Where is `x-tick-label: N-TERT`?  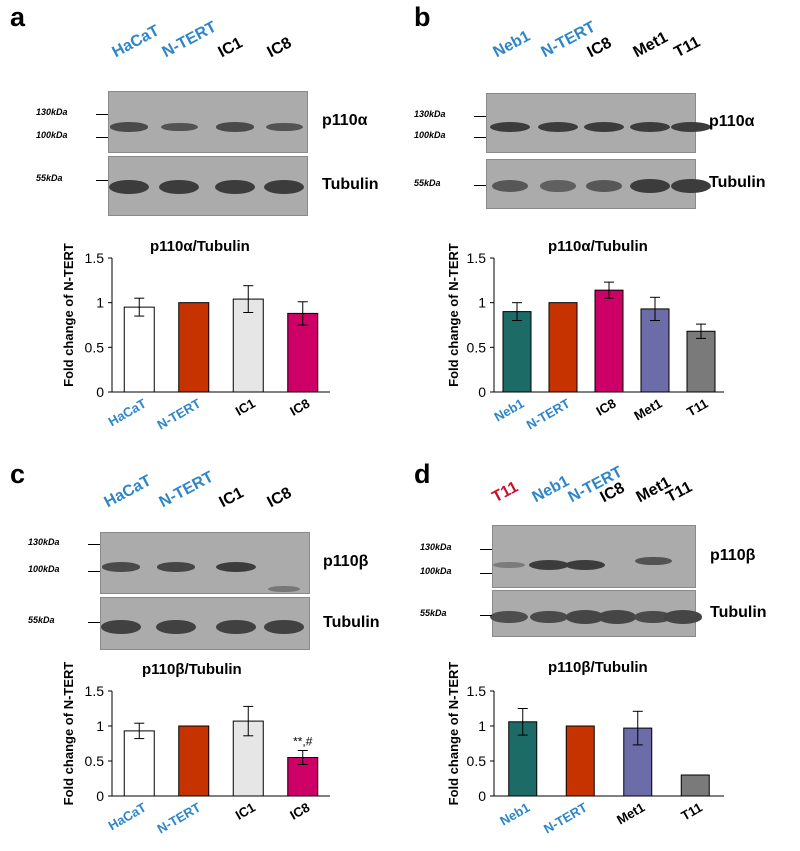
x-tick-label: N-TERT is located at coordinates (565, 818).